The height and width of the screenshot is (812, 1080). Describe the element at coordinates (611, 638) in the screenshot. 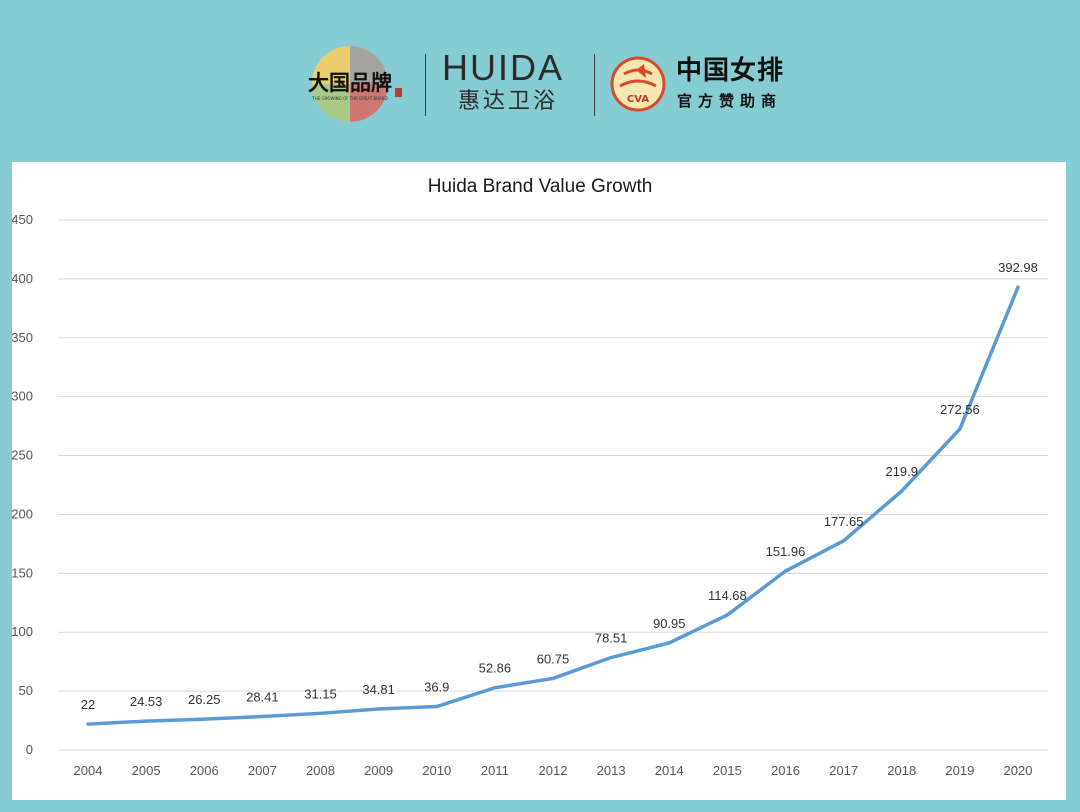

I see `data-label: 78.51` at that location.